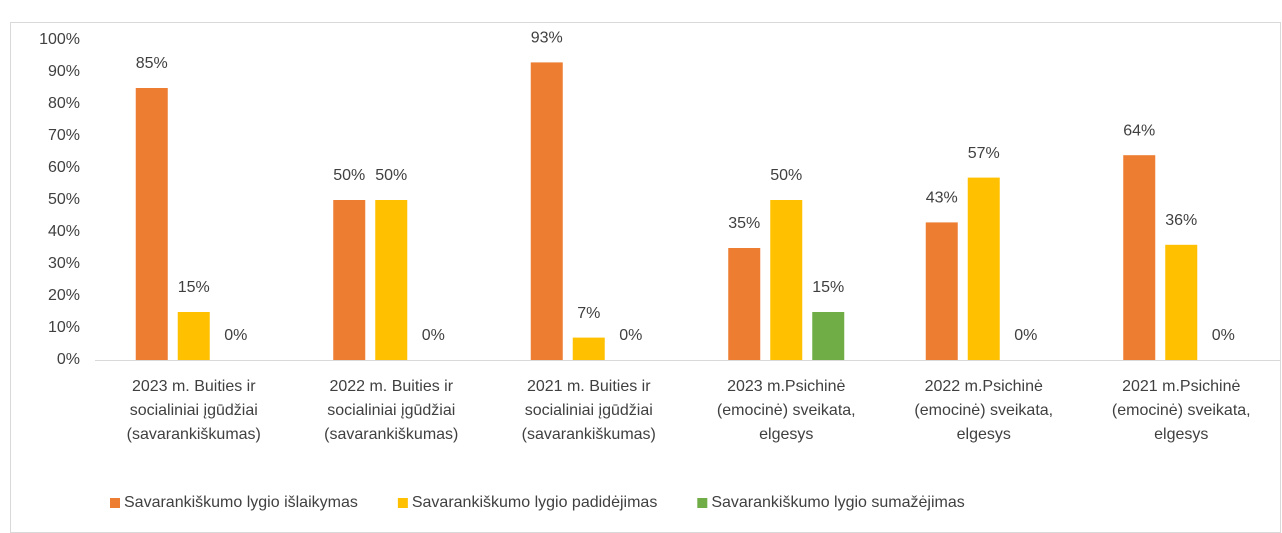 The image size is (1282, 533). I want to click on data-label: 64%, so click(1139, 130).